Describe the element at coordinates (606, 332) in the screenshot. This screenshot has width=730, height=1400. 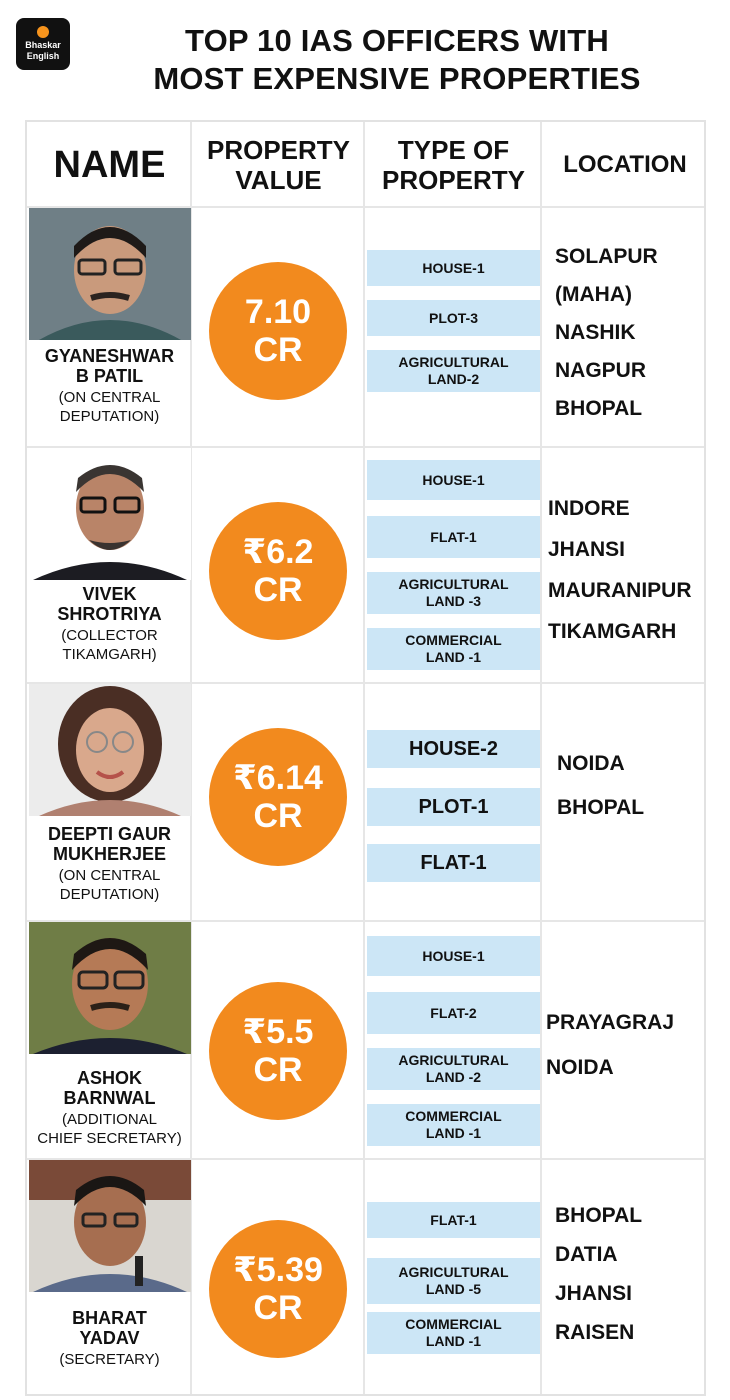
I see `location-list: SOLAPUR (MAHA) NASHIK NAGPUR BHOPAL` at that location.